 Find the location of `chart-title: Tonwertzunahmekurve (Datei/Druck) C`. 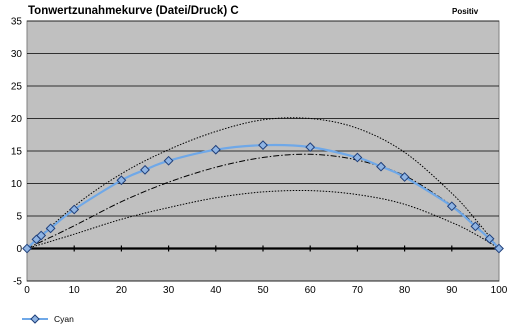

chart-title: Tonwertzunahmekurve (Datei/Druck) C is located at coordinates (133, 11).